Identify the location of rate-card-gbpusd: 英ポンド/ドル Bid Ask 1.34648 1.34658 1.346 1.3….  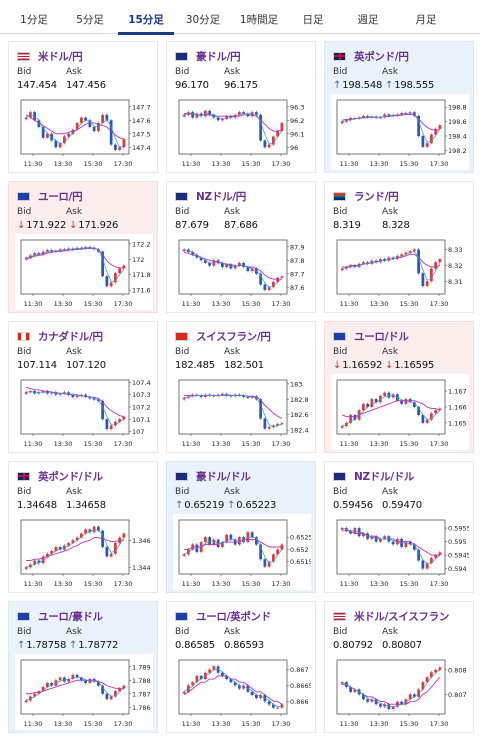
(83, 527).